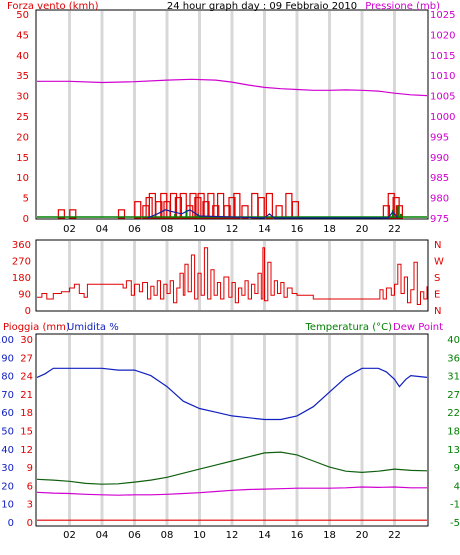 Image resolution: width=460 pixels, height=555 pixels. I want to click on pressure-tick-label: 1020, so click(442, 35).